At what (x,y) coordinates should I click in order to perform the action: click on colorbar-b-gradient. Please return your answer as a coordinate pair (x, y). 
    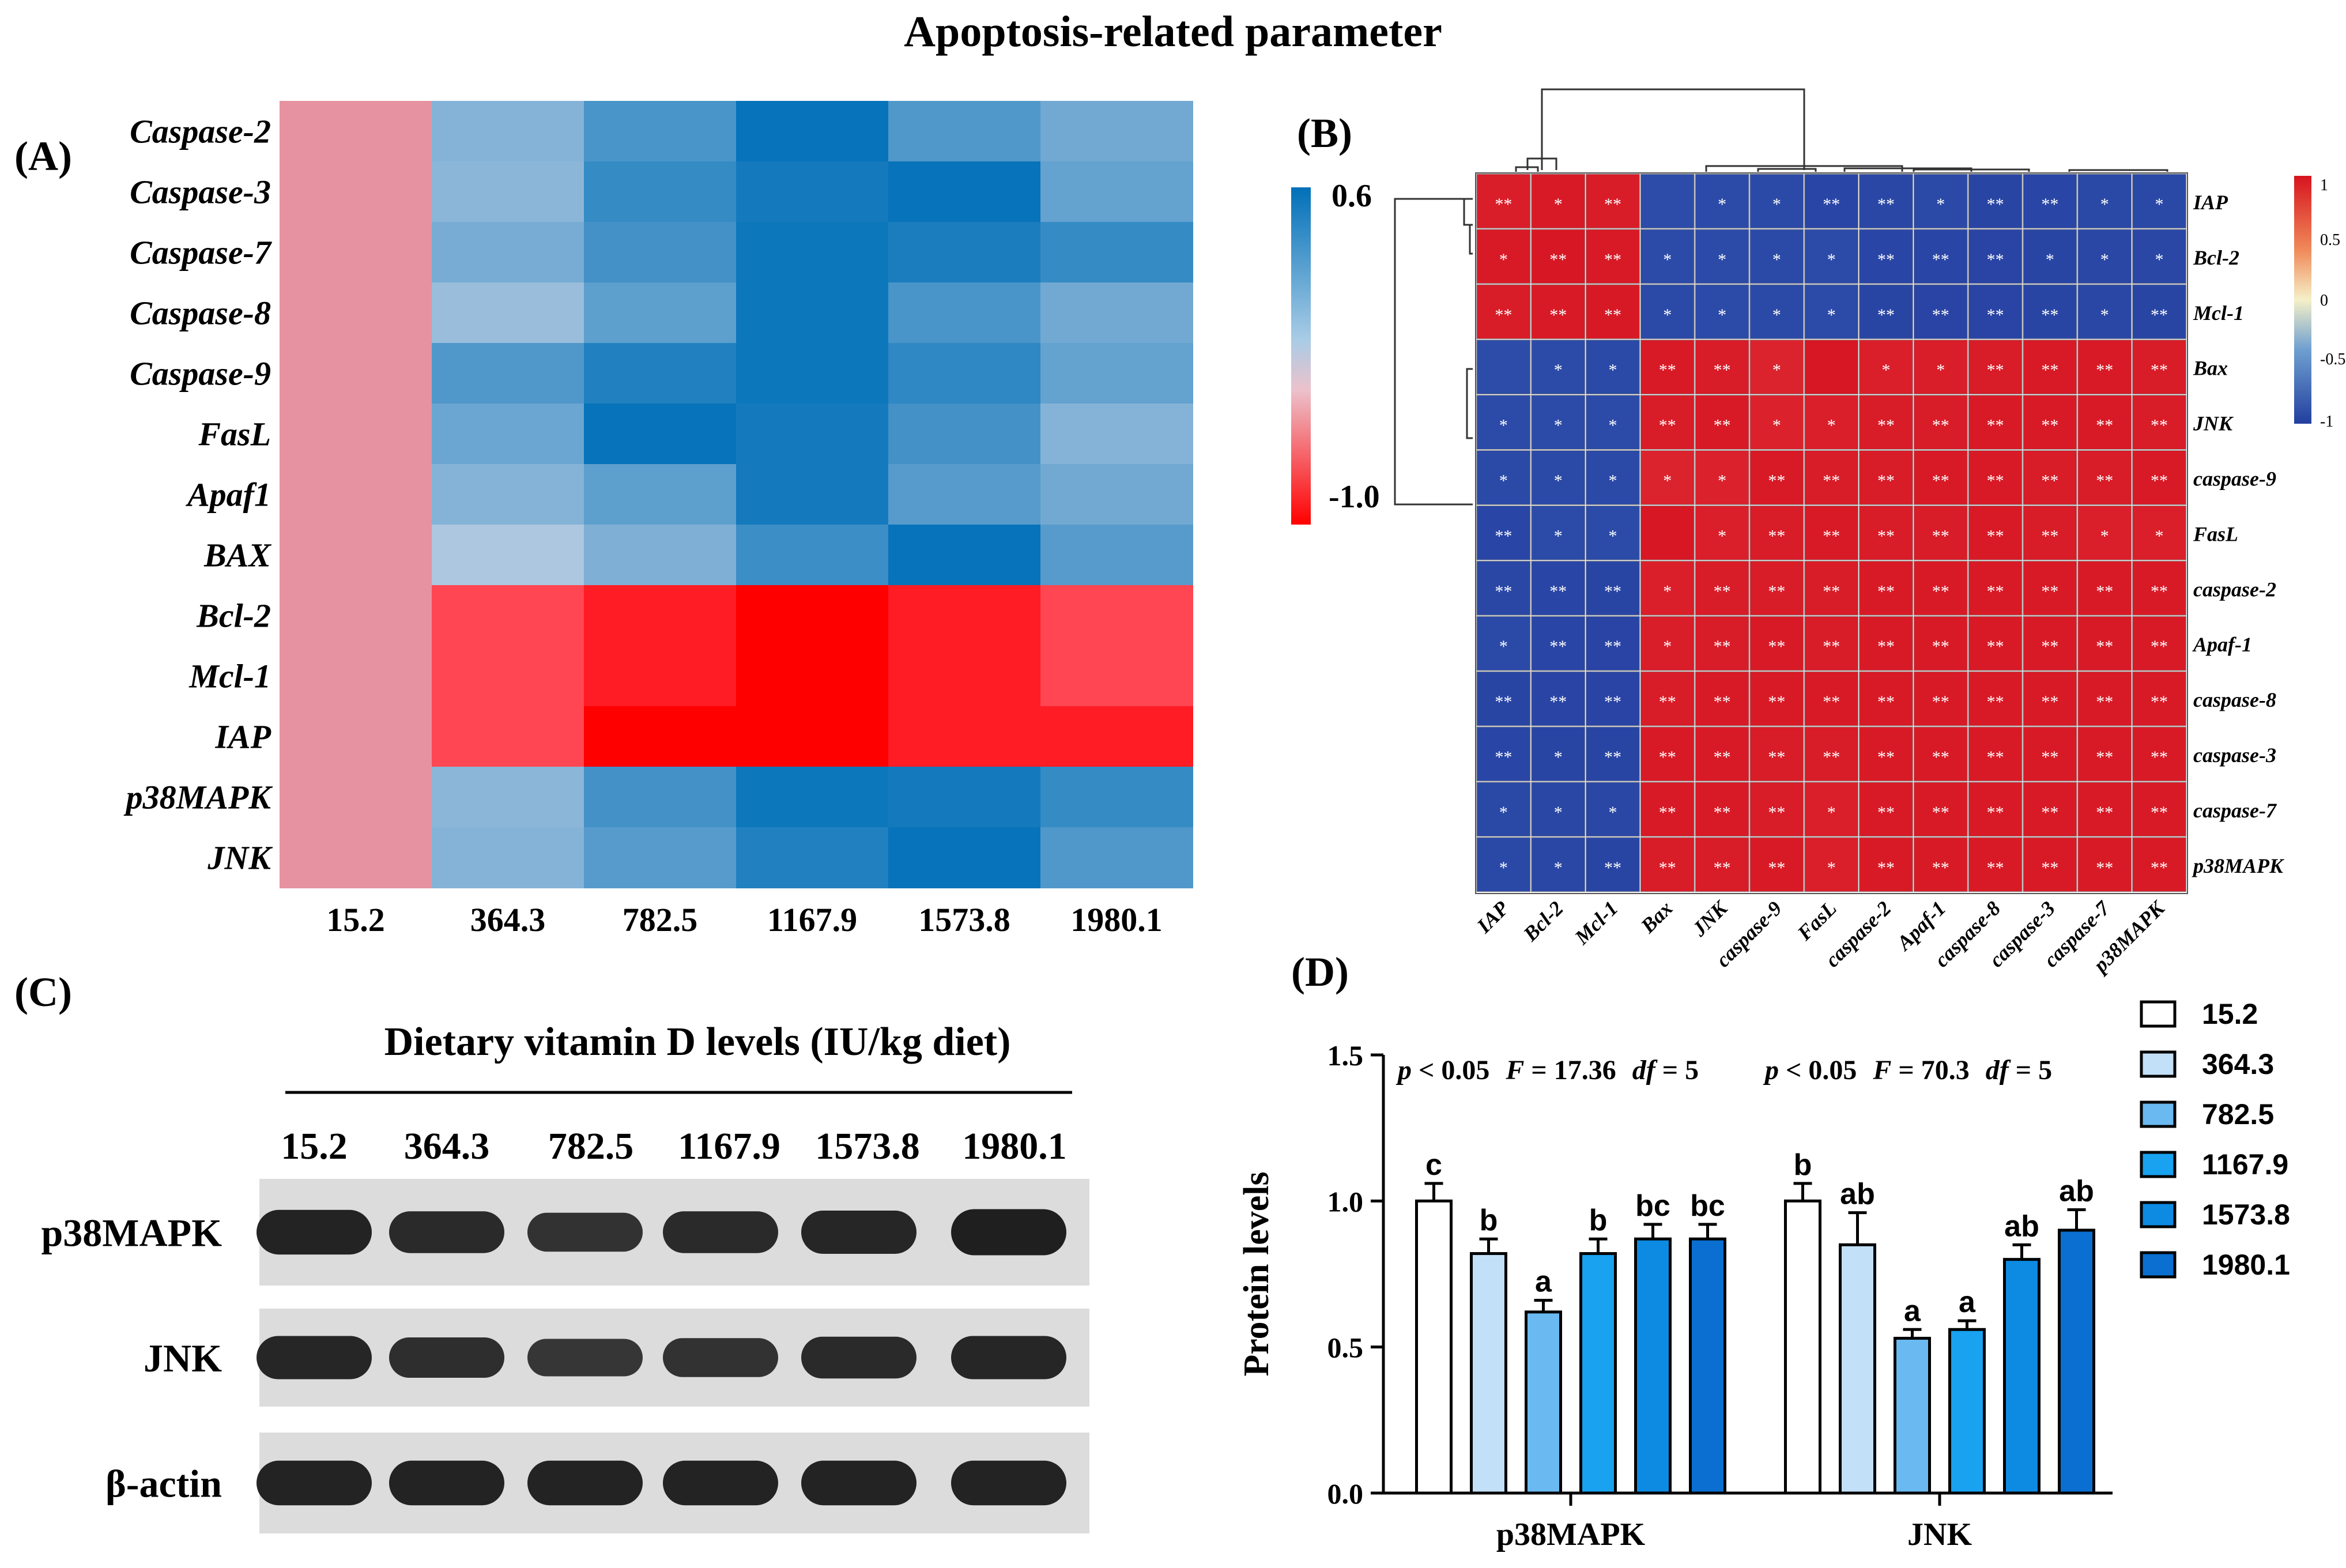
    Looking at the image, I should click on (2302, 300).